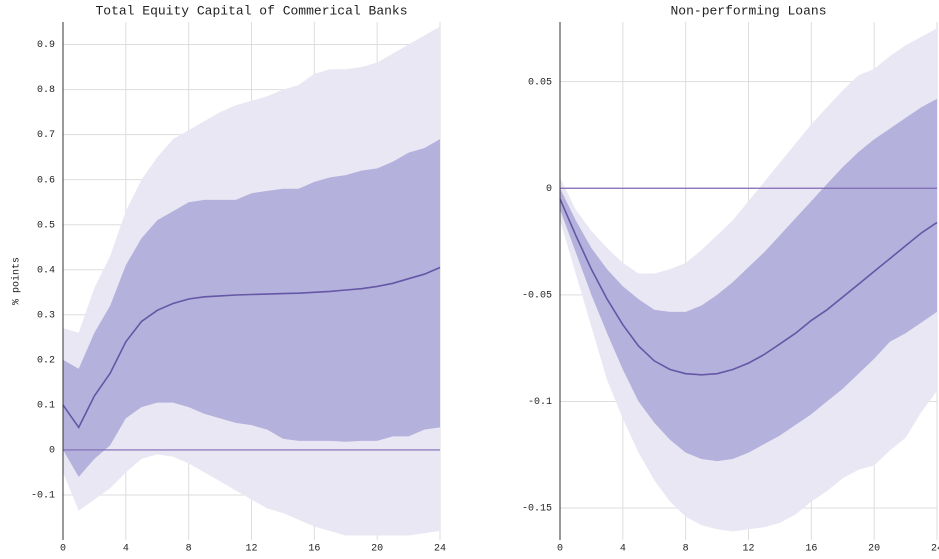  Describe the element at coordinates (46, 90) in the screenshot. I see `y-tick-label: 0.8` at that location.